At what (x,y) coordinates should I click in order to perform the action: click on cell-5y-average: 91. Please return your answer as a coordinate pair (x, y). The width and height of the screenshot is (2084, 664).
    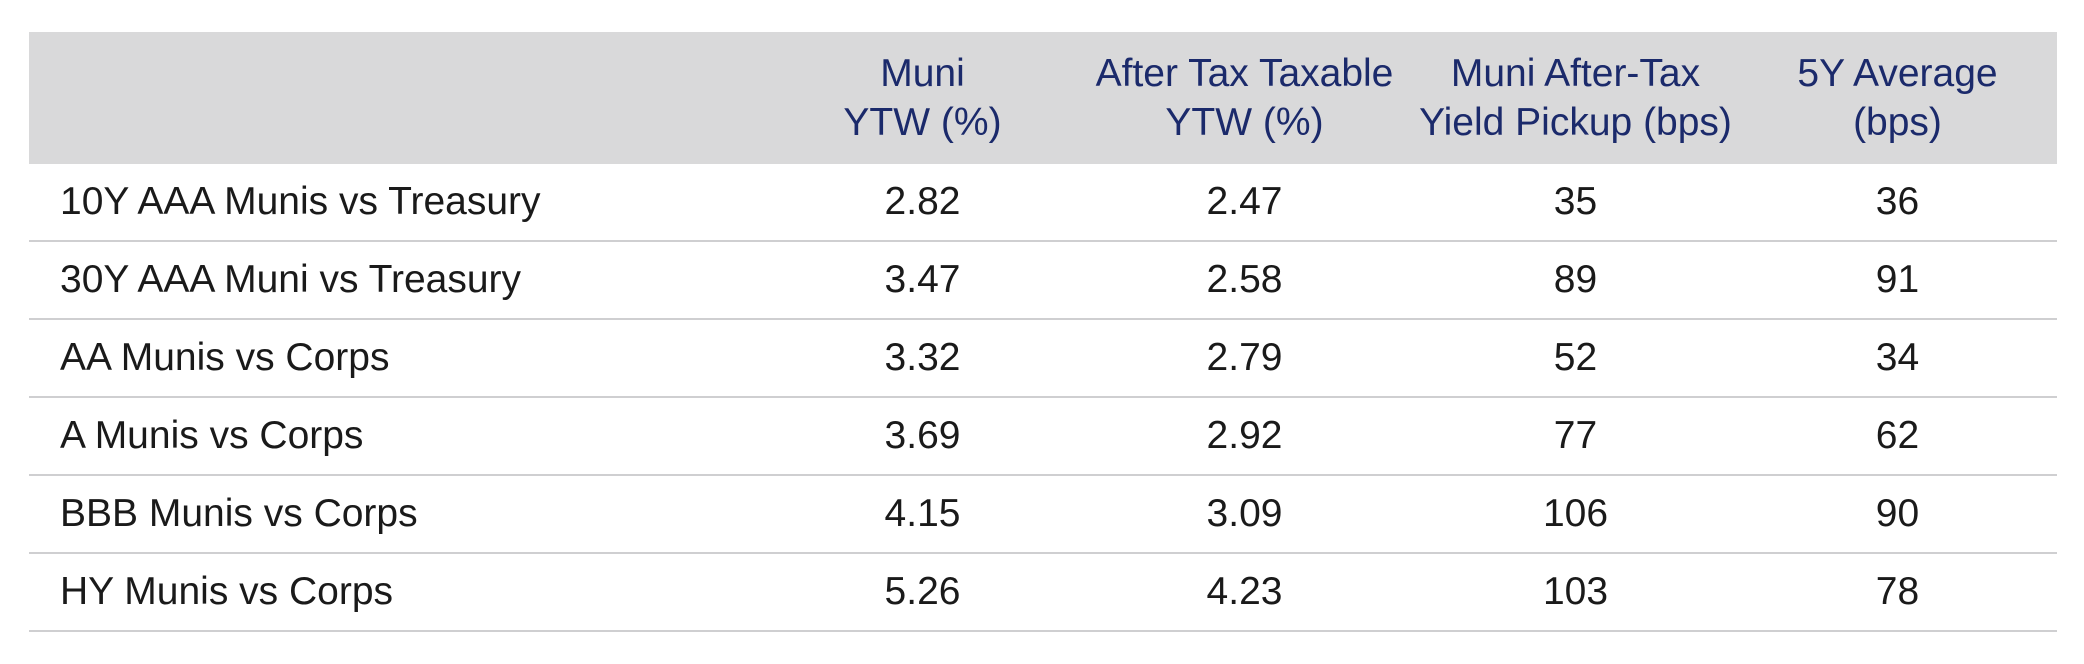
    Looking at the image, I should click on (1897, 280).